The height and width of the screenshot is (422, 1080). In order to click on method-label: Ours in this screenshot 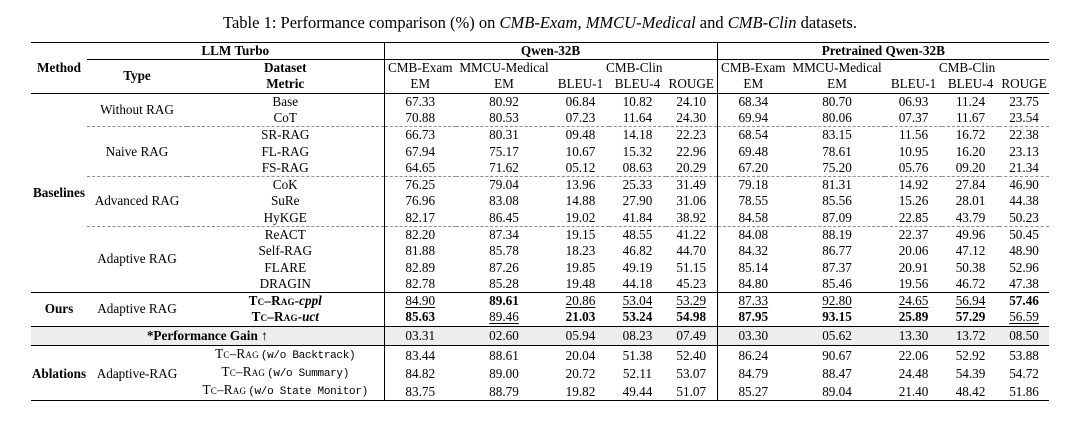, I will do `click(59, 309)`.